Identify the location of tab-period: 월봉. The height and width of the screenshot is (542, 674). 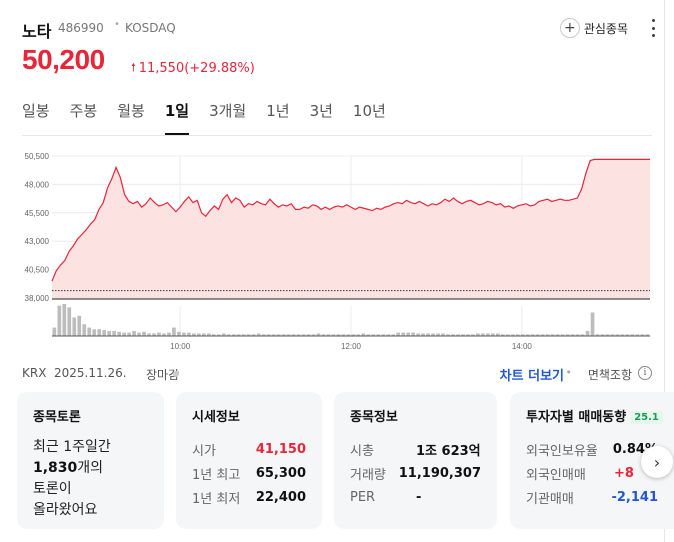
(131, 111).